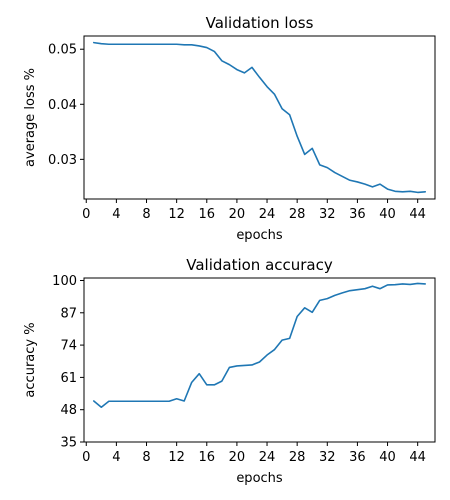  What do you see at coordinates (259, 265) in the screenshot?
I see `chart-title: Validation accuracy` at bounding box center [259, 265].